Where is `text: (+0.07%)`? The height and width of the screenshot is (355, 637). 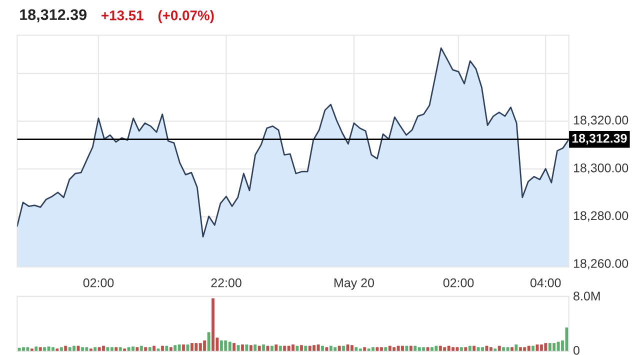
text: (+0.07%) is located at coordinates (186, 17).